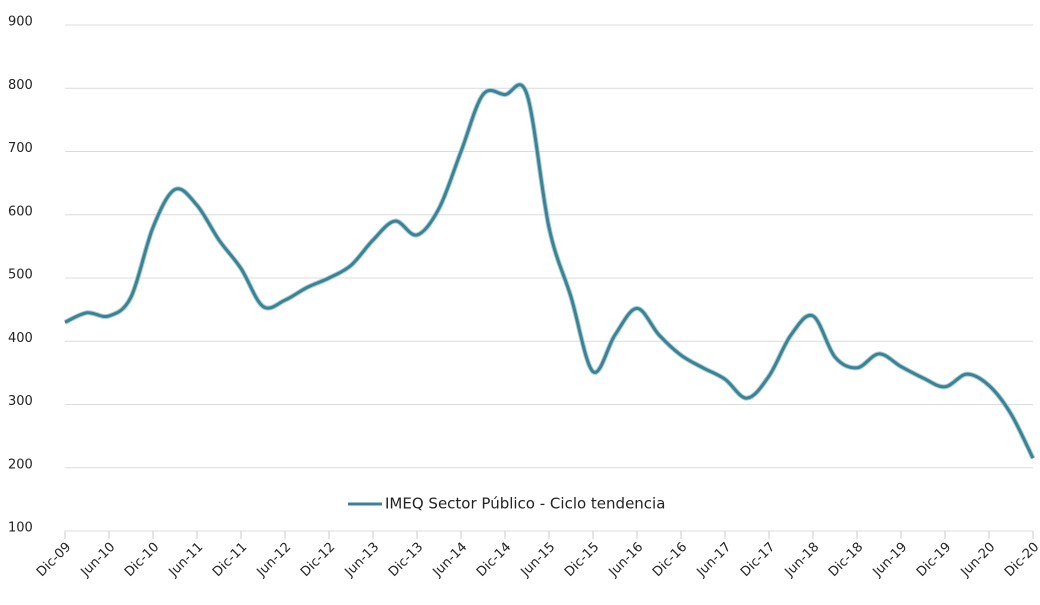 The image size is (1040, 605). Describe the element at coordinates (758, 560) in the screenshot. I see `x-tick-label: Dic-17` at that location.